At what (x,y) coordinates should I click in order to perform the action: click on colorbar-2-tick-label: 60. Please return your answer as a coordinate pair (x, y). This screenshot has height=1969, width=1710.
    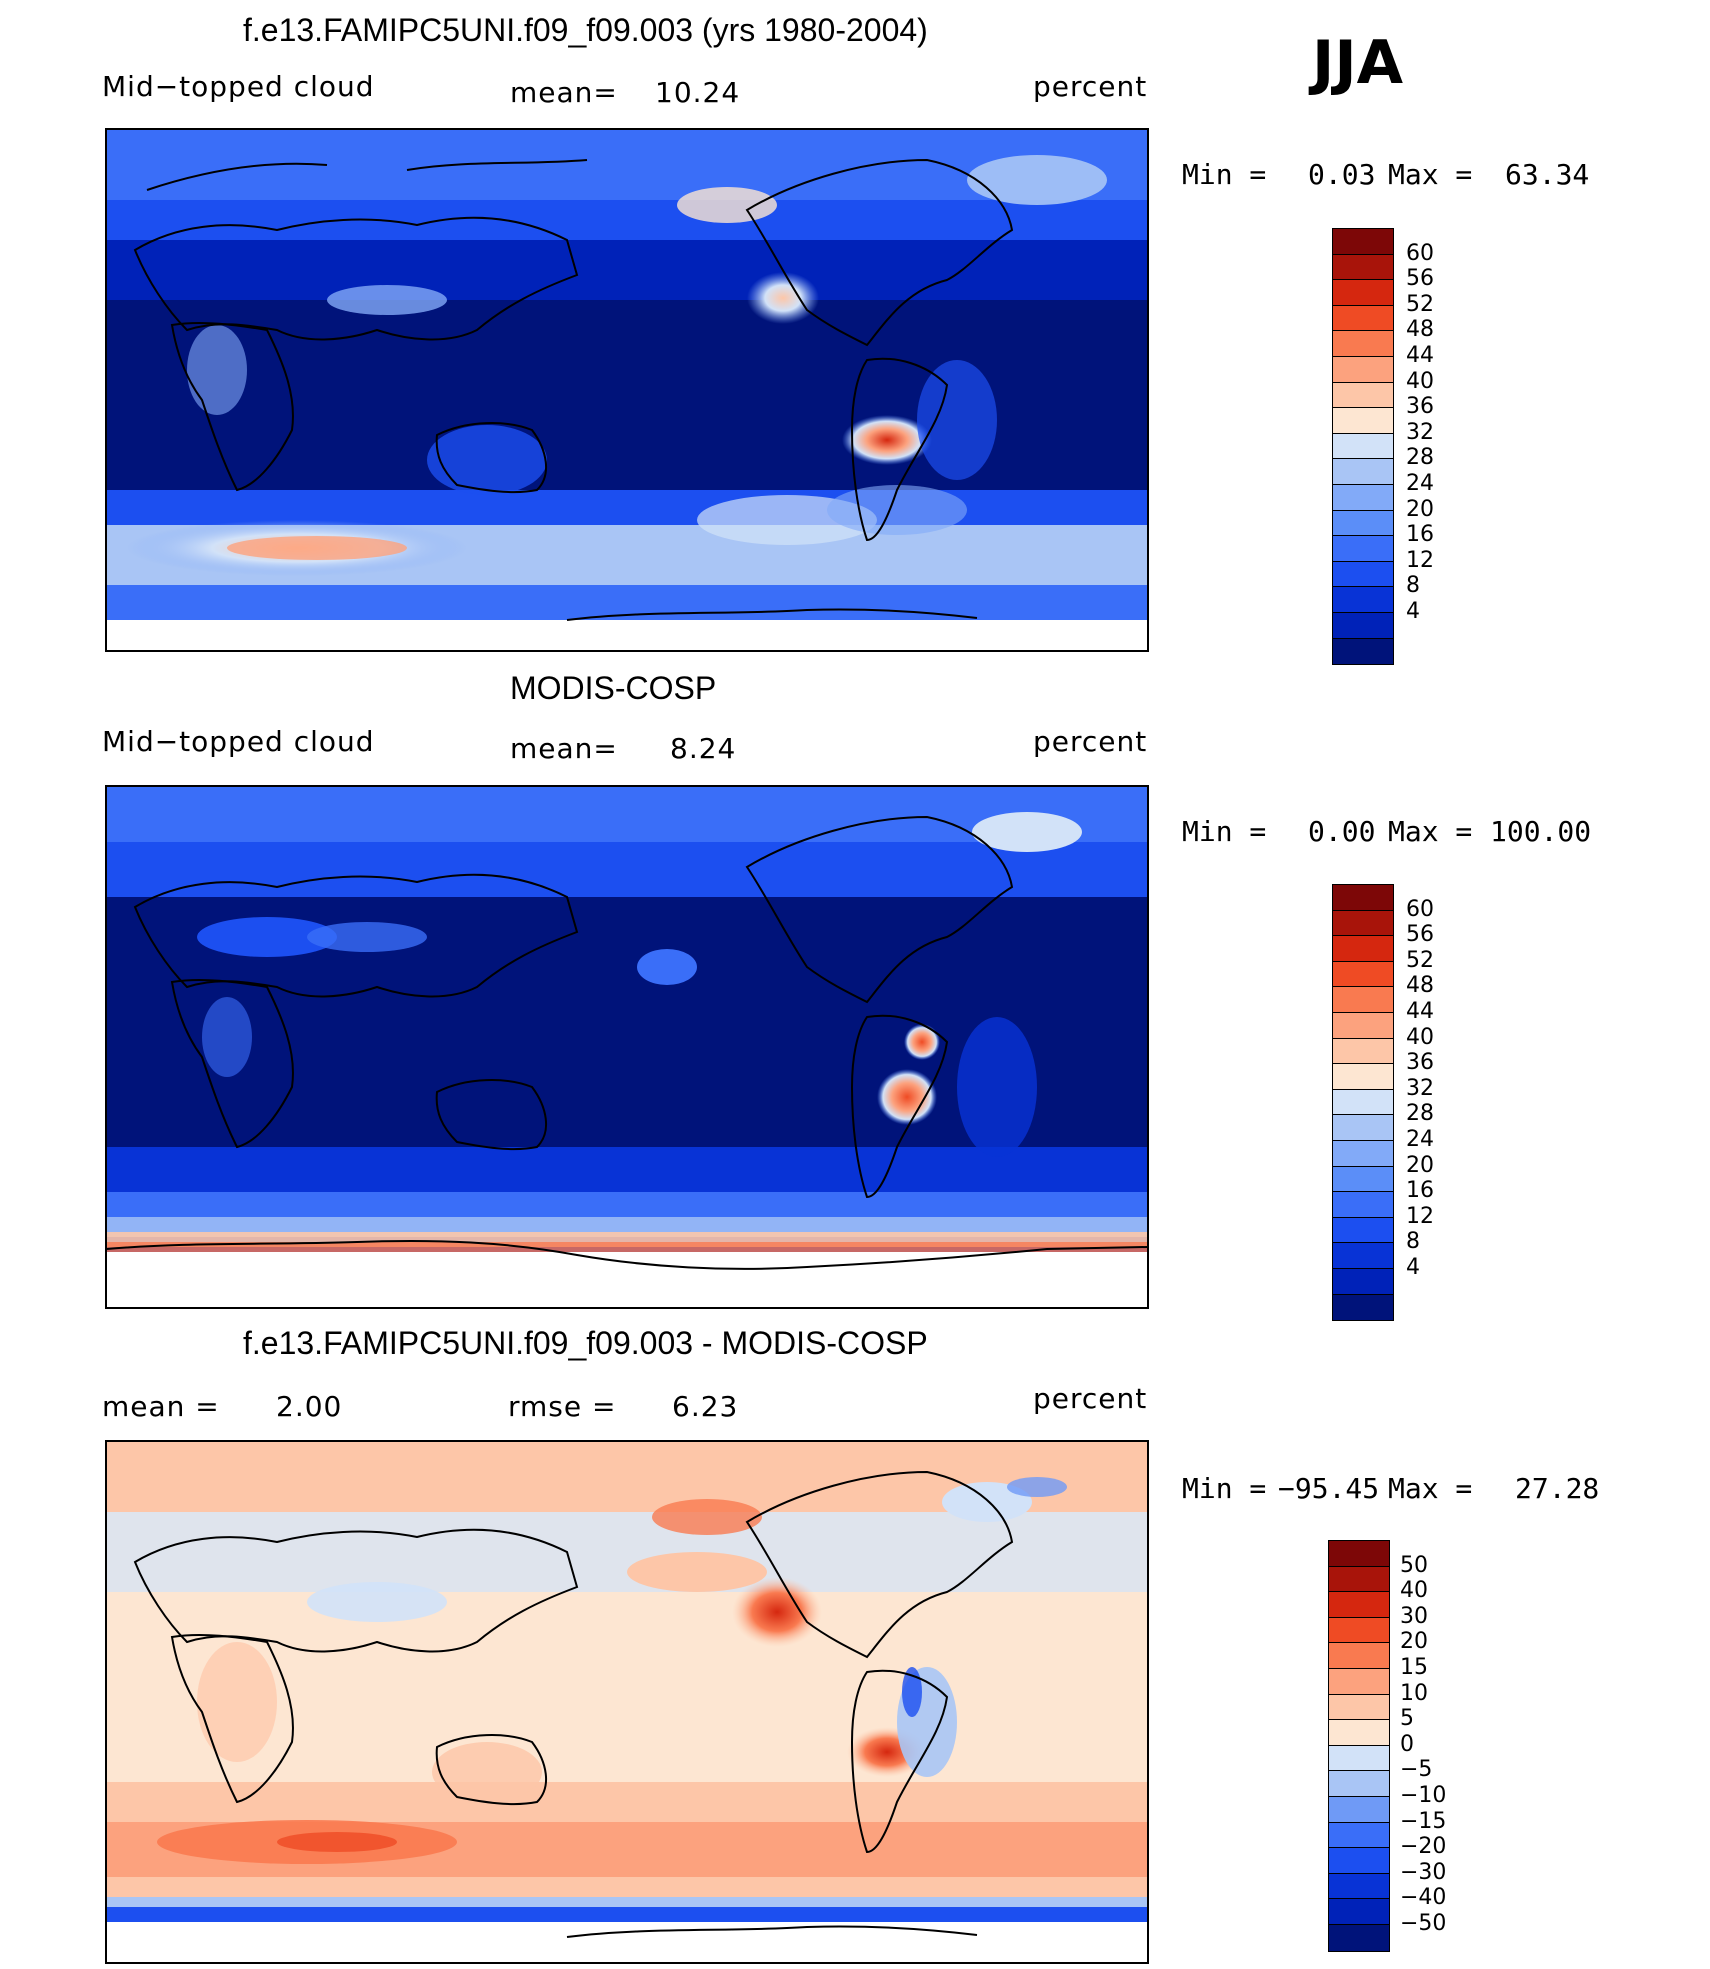
    Looking at the image, I should click on (1420, 909).